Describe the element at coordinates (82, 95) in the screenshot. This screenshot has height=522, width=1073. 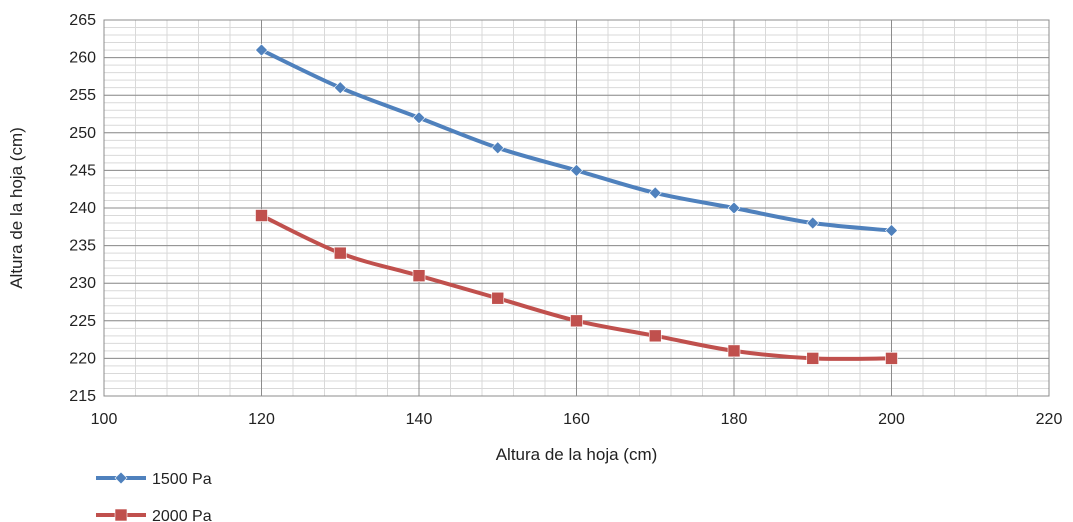
I see `y-tick-label: 255` at that location.